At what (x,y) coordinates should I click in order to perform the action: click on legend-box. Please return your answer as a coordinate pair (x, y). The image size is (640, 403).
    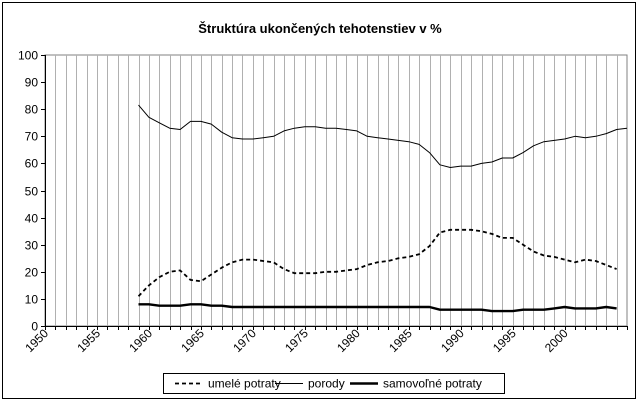
    Looking at the image, I should click on (334, 383).